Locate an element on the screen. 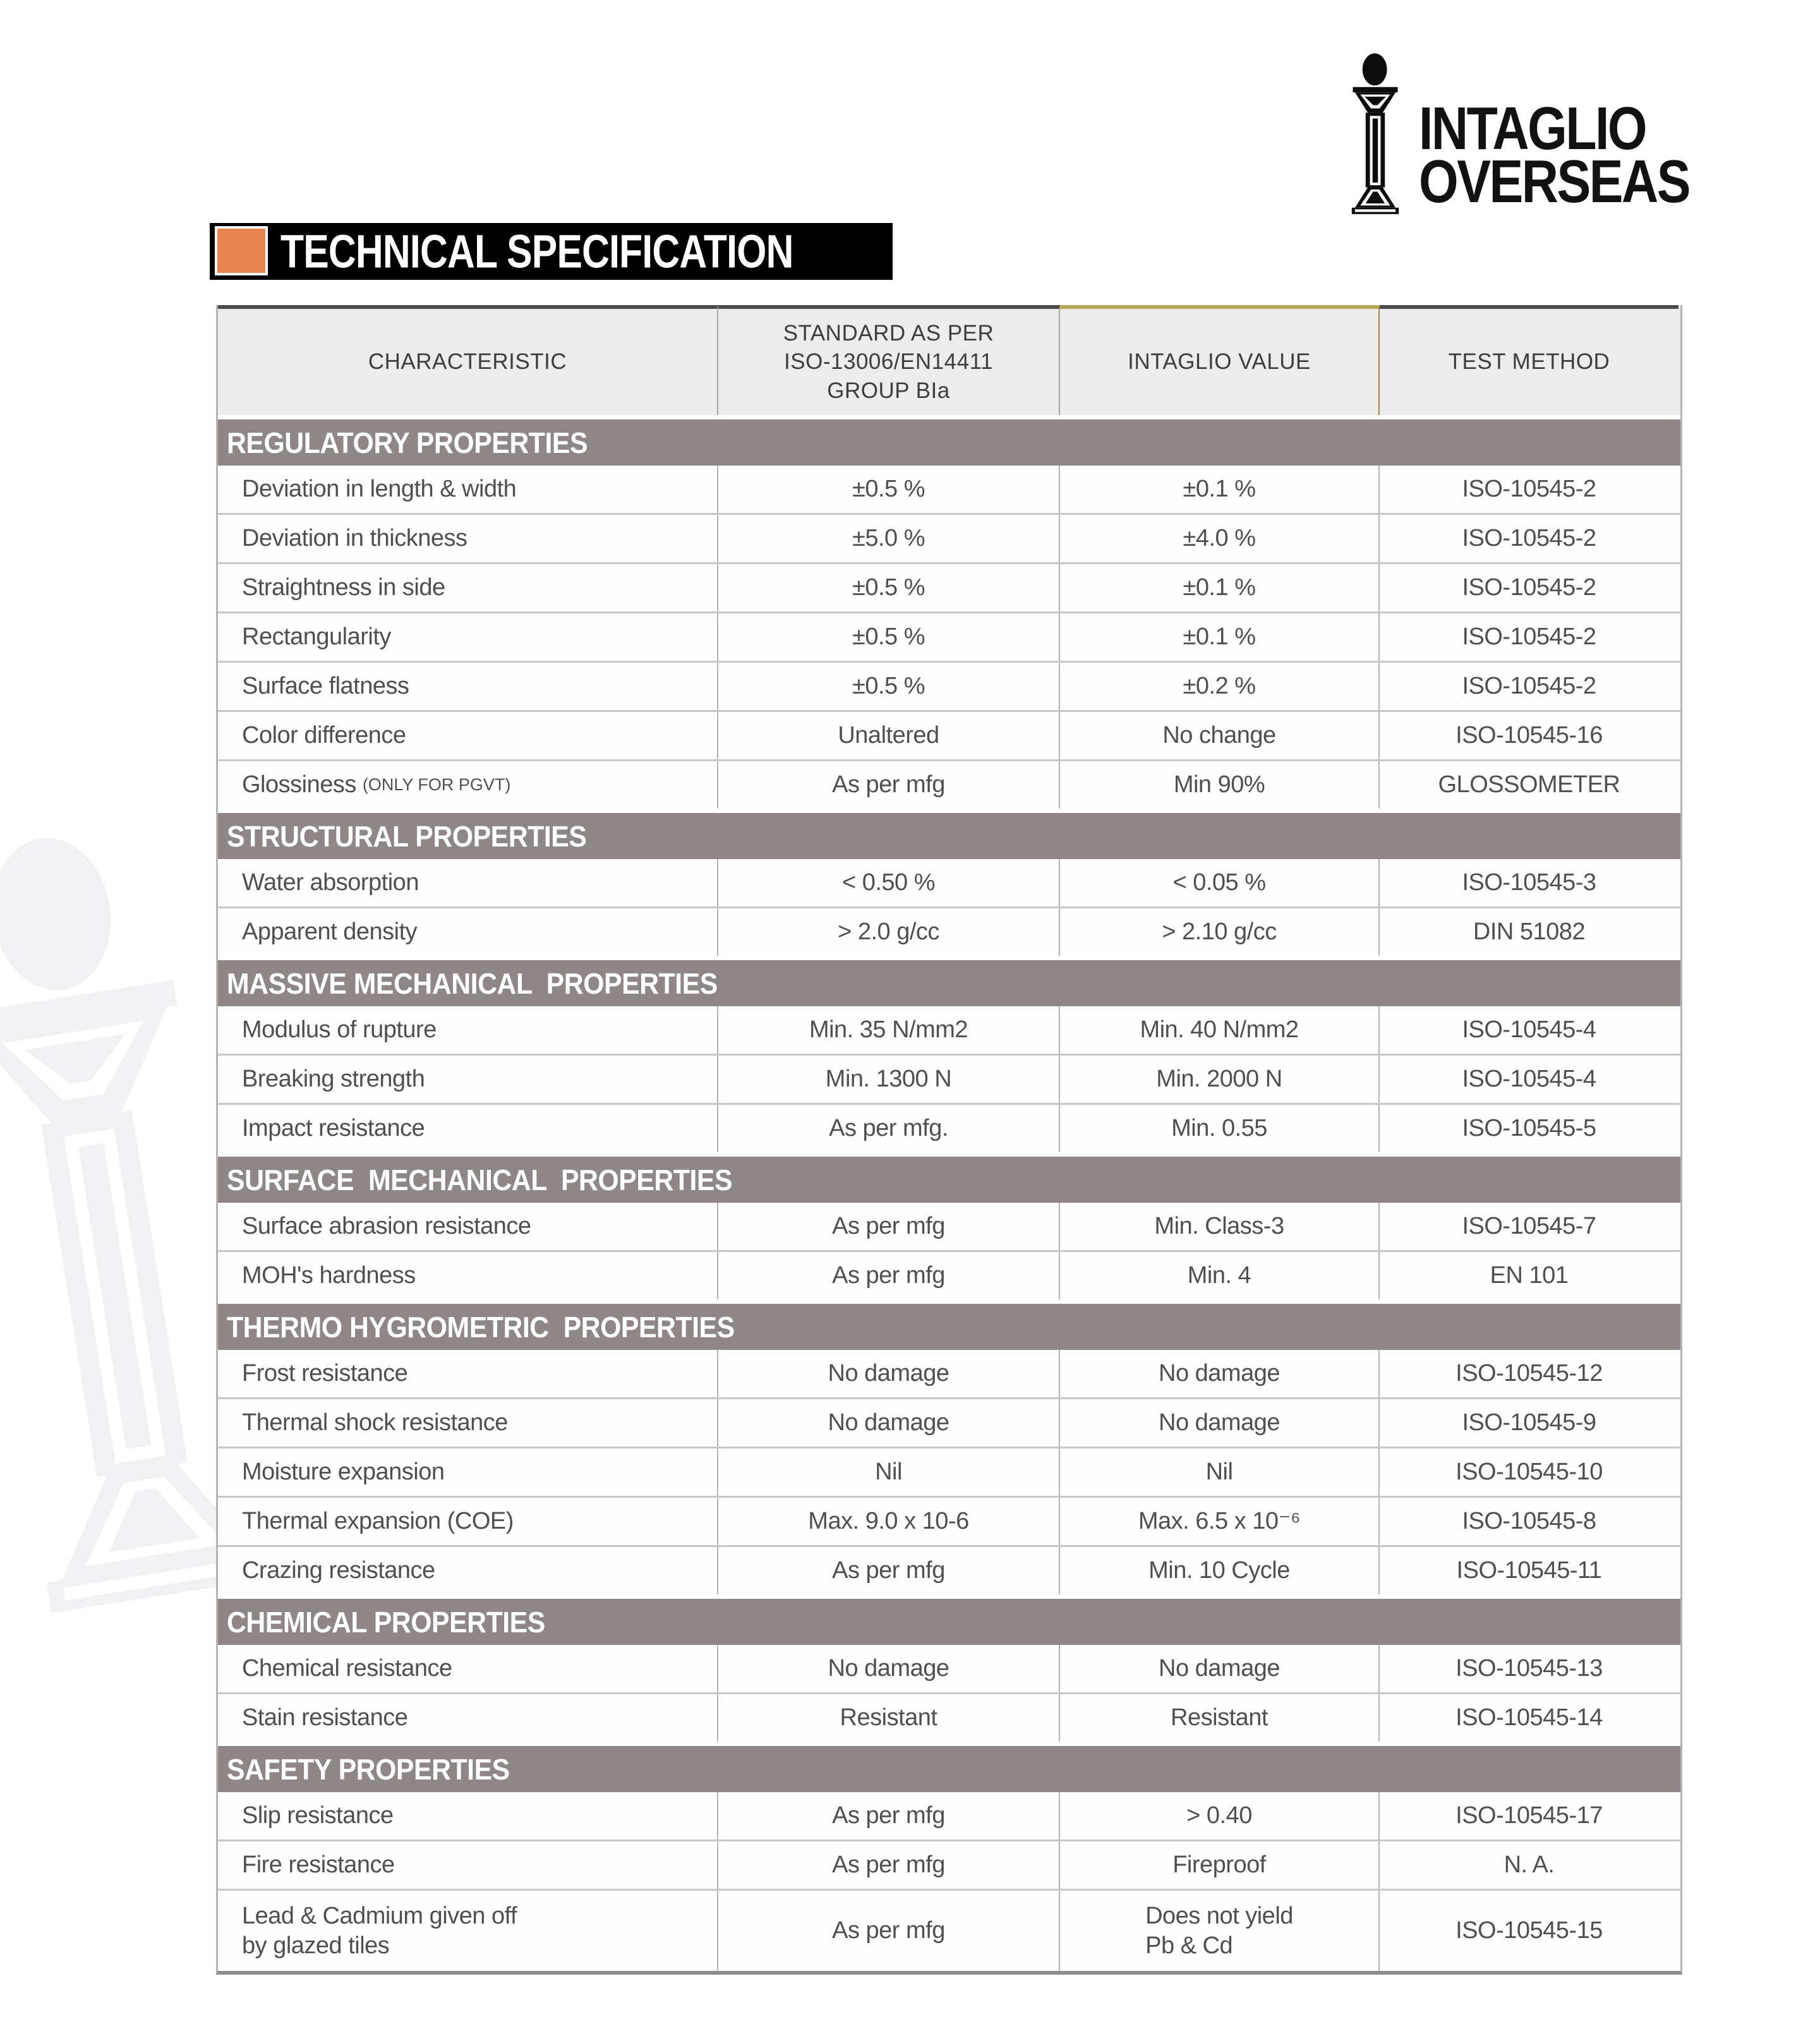 Image resolution: width=1820 pixels, height=2029 pixels. table-row: Rectangularity ±0.5 % ±0.1 % ISO-10545-2 is located at coordinates (949, 636).